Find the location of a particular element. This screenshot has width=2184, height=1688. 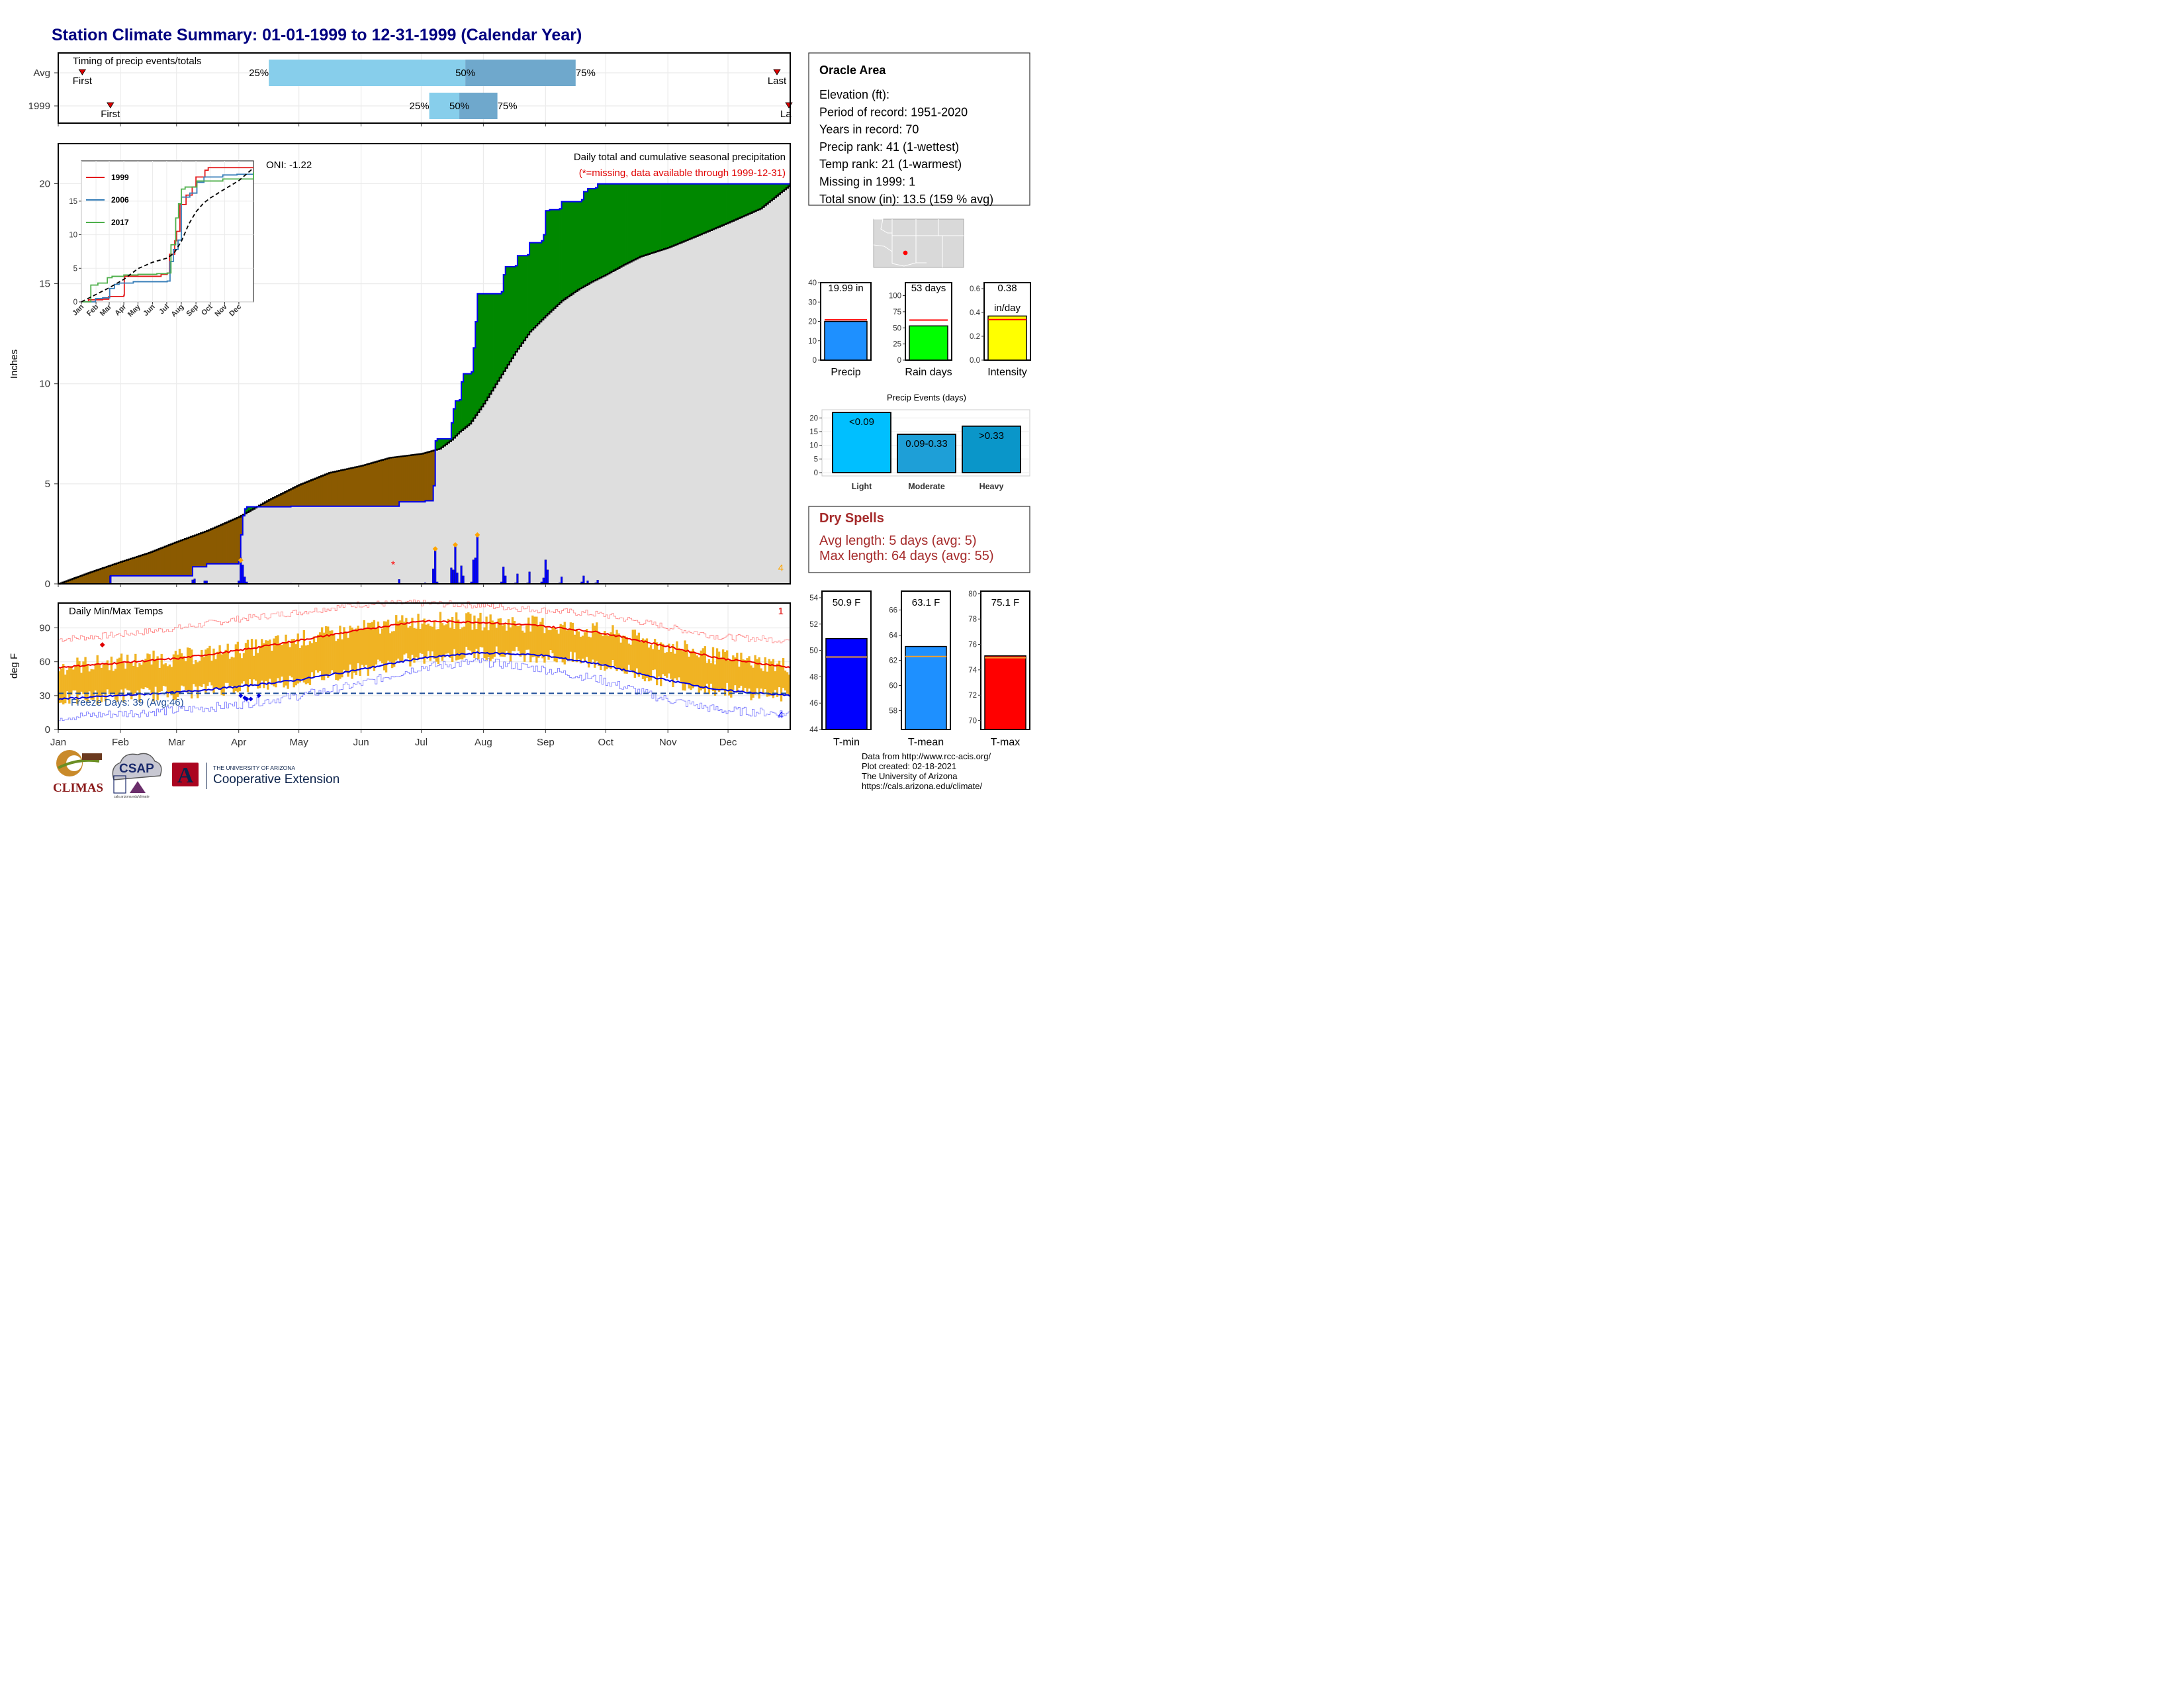

events-bar-label: <0.09 is located at coordinates (862, 422).